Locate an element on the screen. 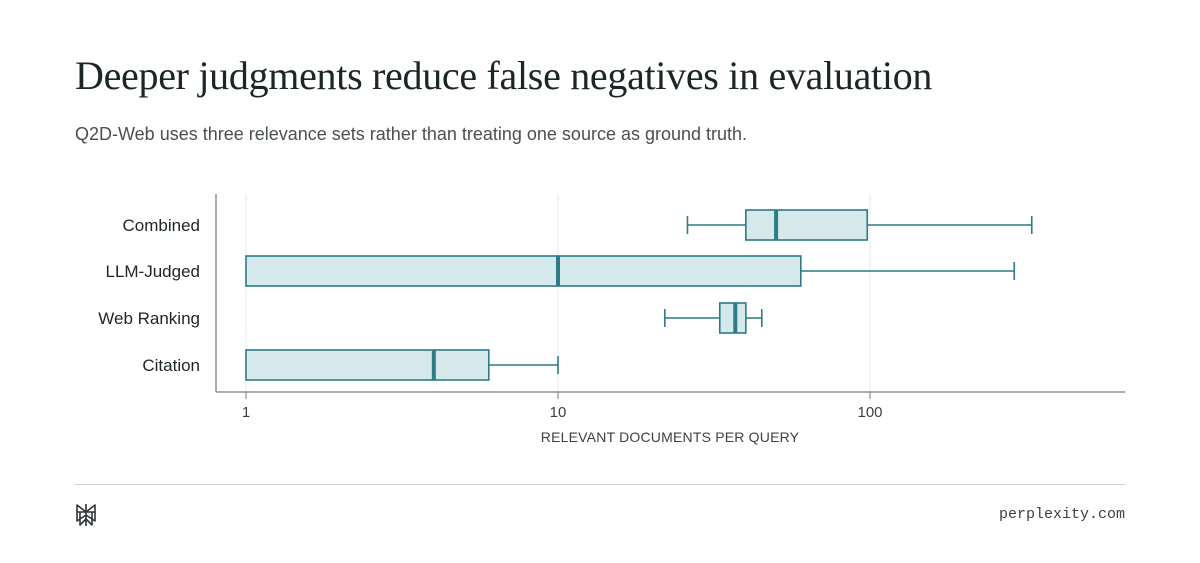 The width and height of the screenshot is (1200, 563). box-citation: Citation is located at coordinates (350, 365).